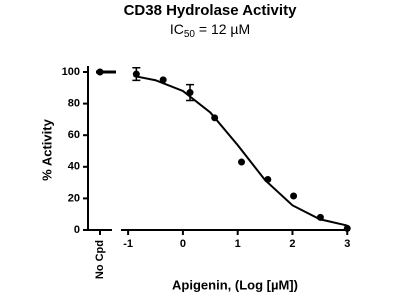 Image resolution: width=400 pixels, height=300 pixels. I want to click on x-tick-label: 1, so click(238, 244).